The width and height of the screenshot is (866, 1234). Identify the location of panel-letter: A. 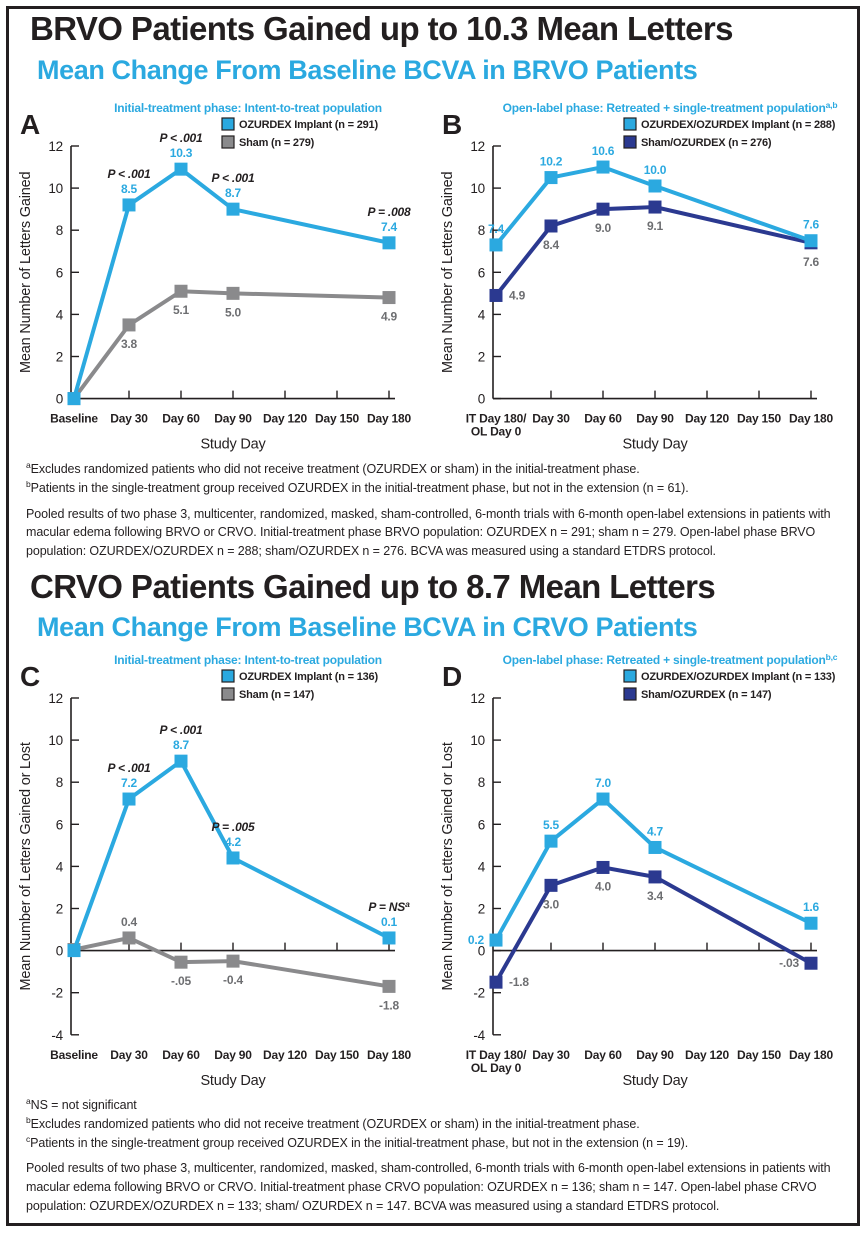
(30, 124).